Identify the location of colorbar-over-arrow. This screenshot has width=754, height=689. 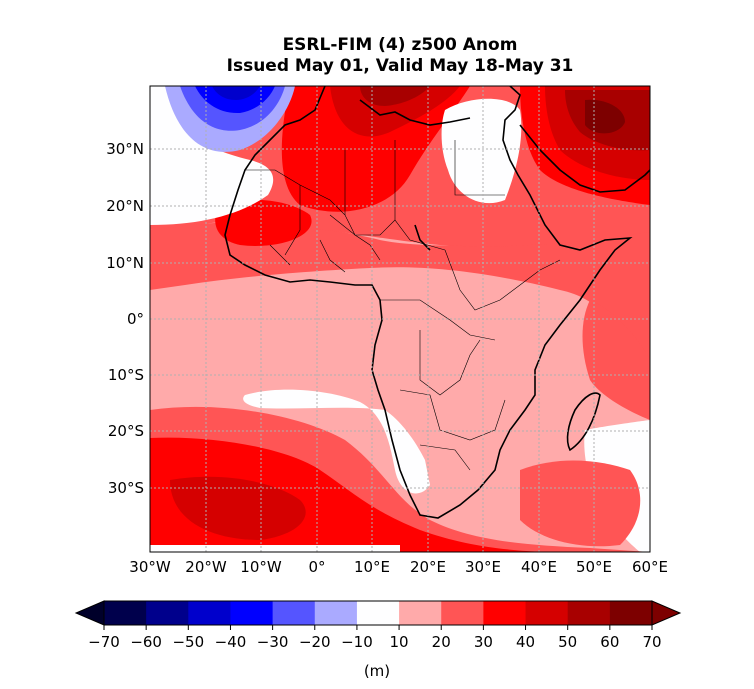
(666, 613).